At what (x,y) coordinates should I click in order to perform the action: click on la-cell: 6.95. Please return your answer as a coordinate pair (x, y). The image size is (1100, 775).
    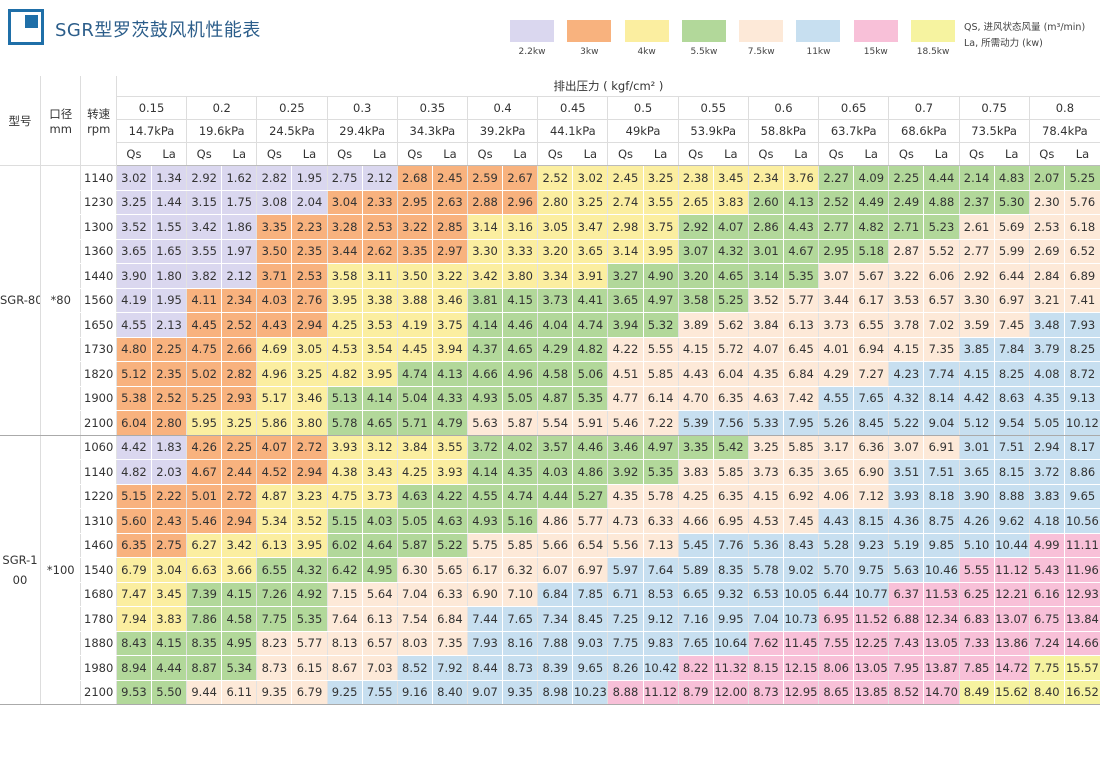
    Looking at the image, I should click on (730, 521).